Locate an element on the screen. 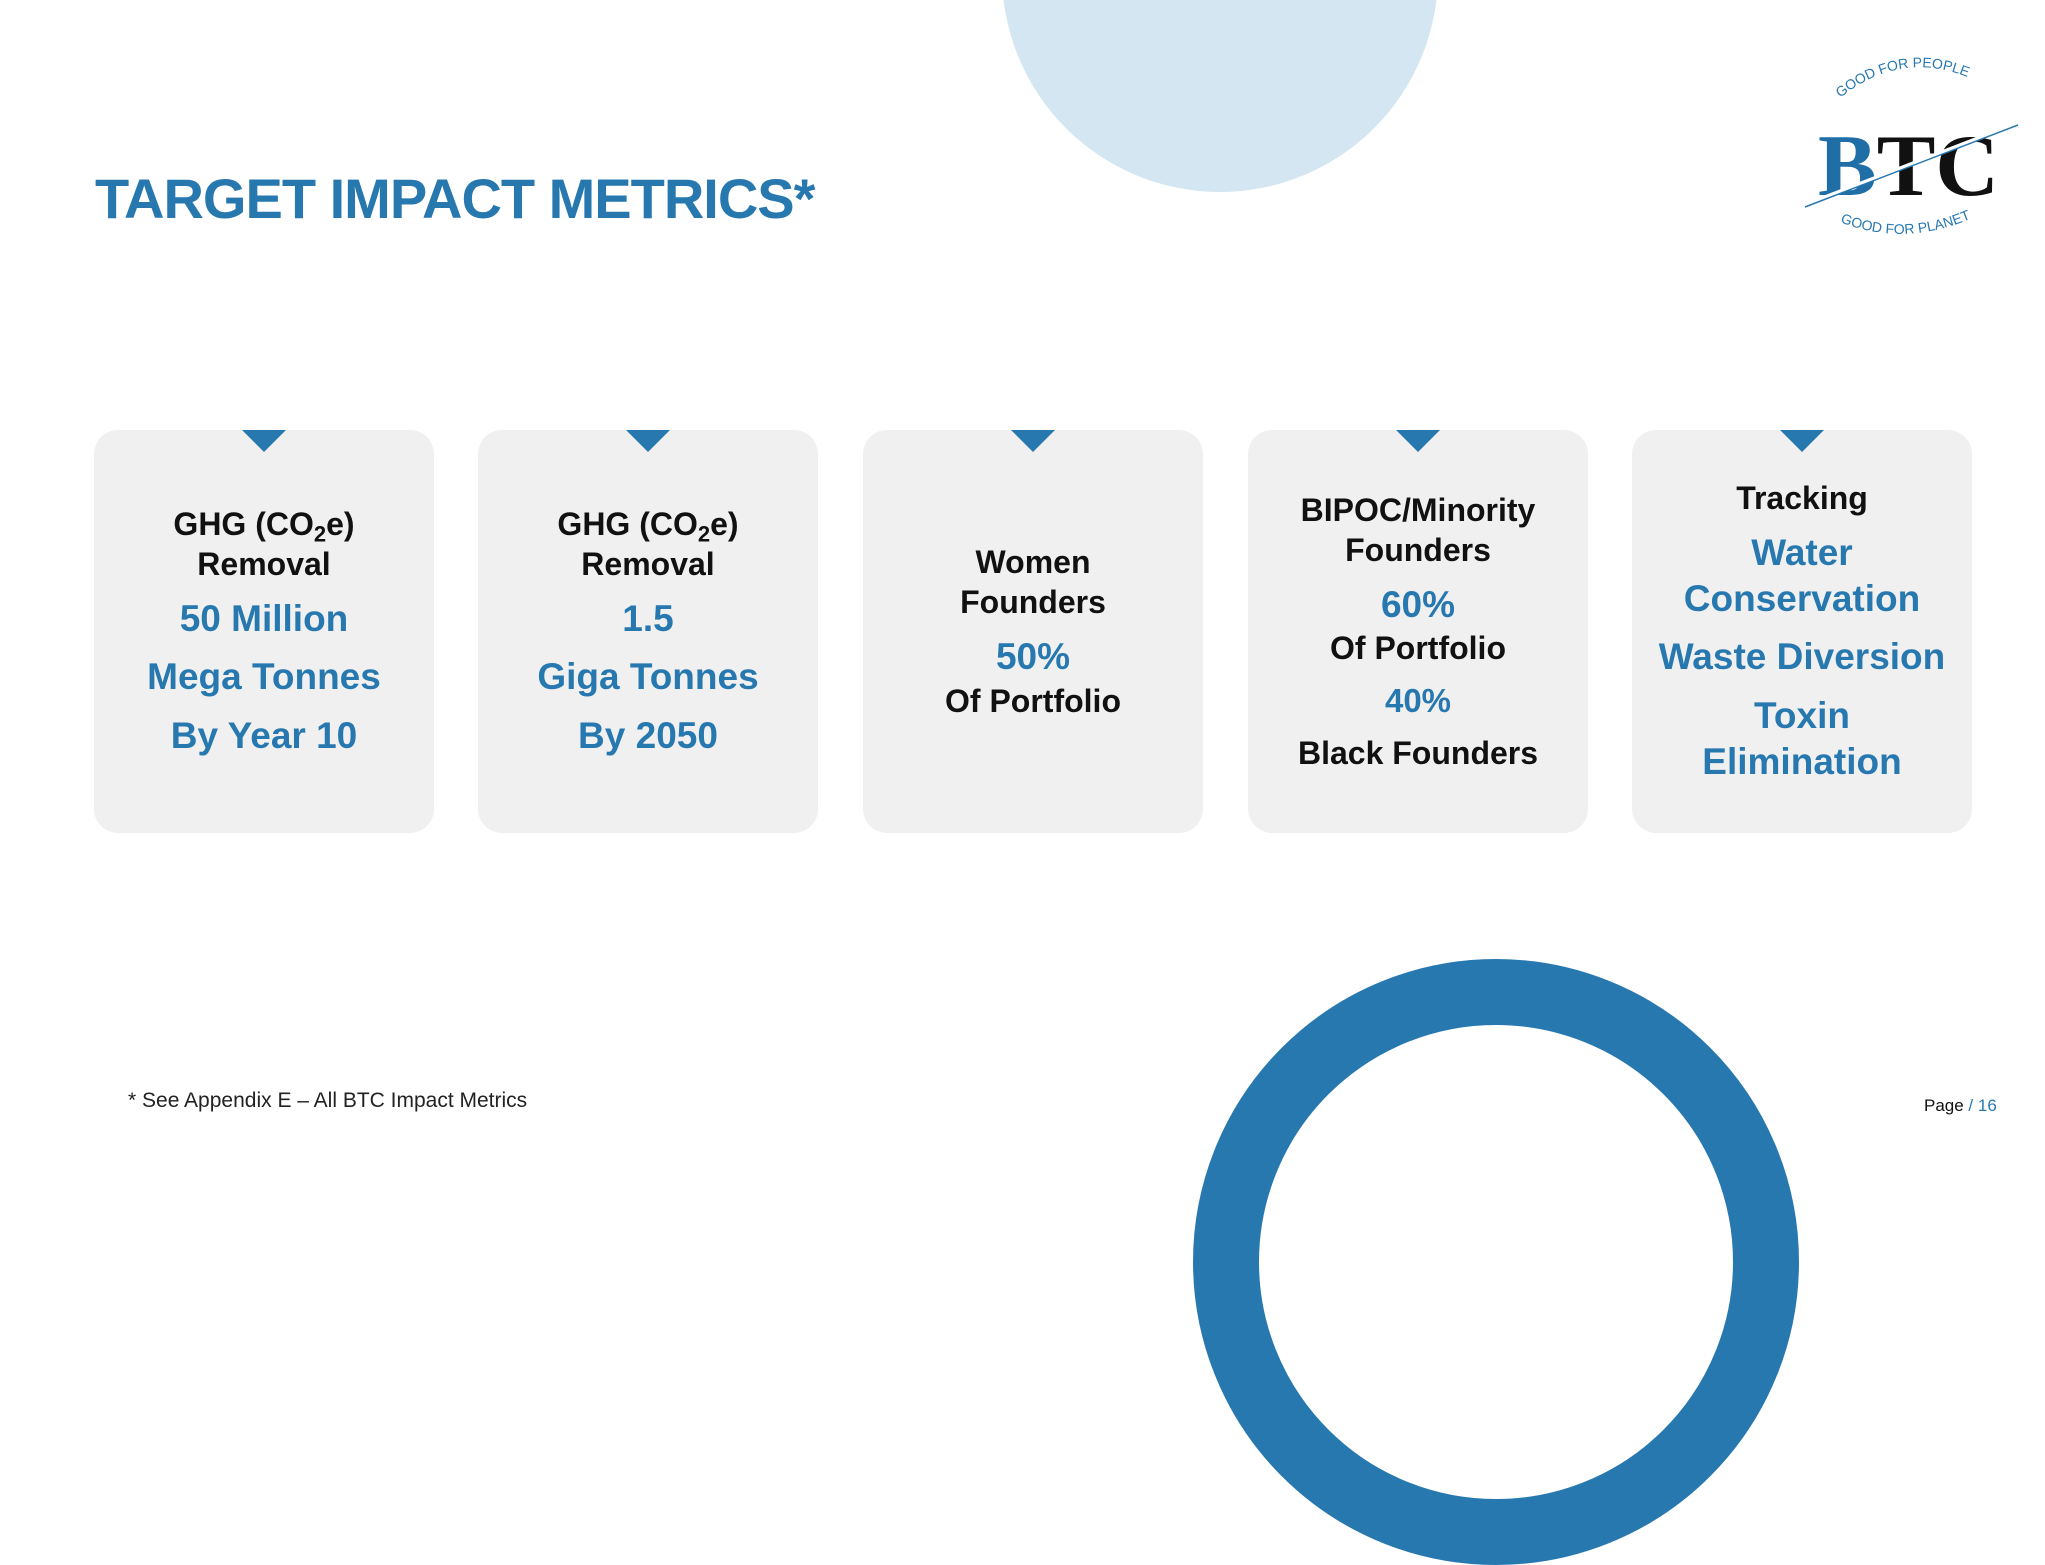 The width and height of the screenshot is (2045, 1565). card-timeframe: By Year 10 is located at coordinates (264, 735).